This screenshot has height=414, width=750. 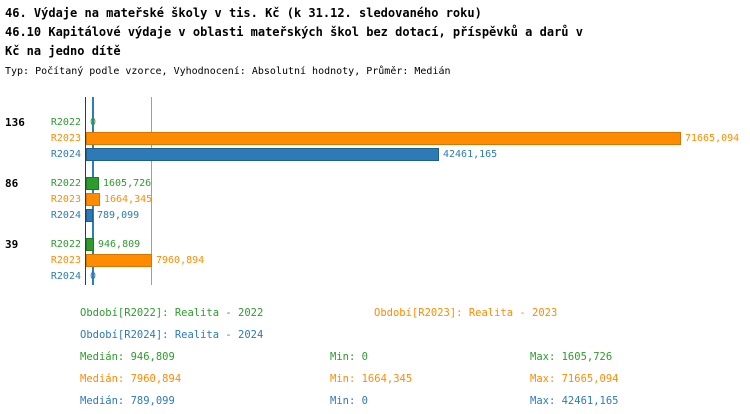 What do you see at coordinates (349, 401) in the screenshot?
I see `stat-min-r2024: Min: 0` at bounding box center [349, 401].